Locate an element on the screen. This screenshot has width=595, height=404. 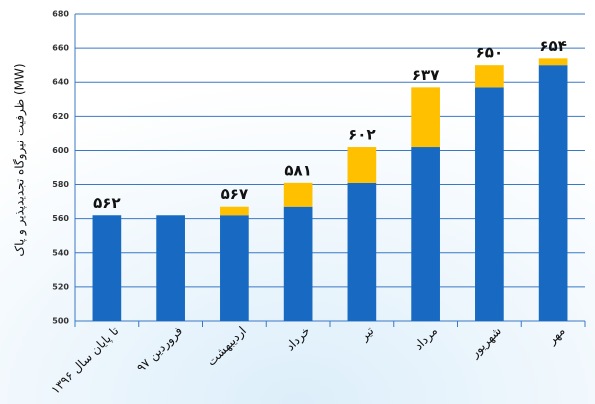
y-axis-label: ظرفیت نیروگاه تجدیدپذیر و پاک (MW) is located at coordinates (20, 159).